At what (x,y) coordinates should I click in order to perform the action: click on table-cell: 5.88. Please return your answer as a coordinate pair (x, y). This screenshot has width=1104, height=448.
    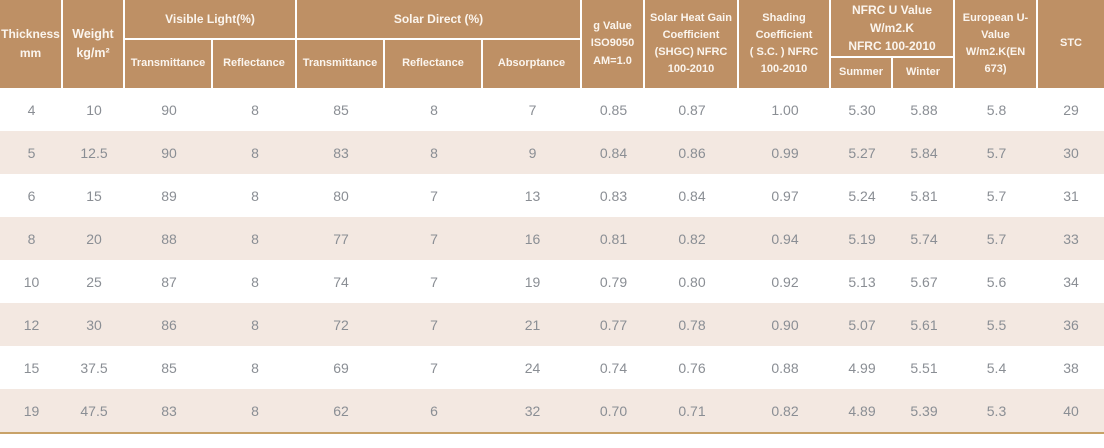
    Looking at the image, I should click on (924, 109).